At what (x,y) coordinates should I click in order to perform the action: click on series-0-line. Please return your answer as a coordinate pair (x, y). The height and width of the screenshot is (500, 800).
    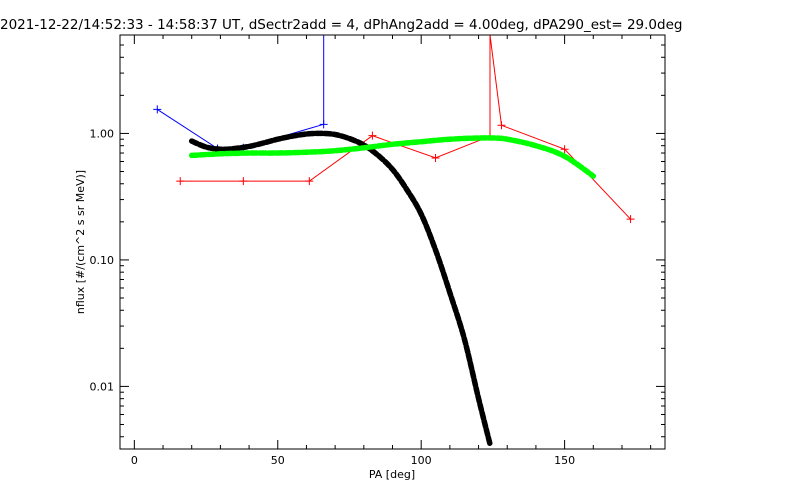
    Looking at the image, I should click on (241, 92).